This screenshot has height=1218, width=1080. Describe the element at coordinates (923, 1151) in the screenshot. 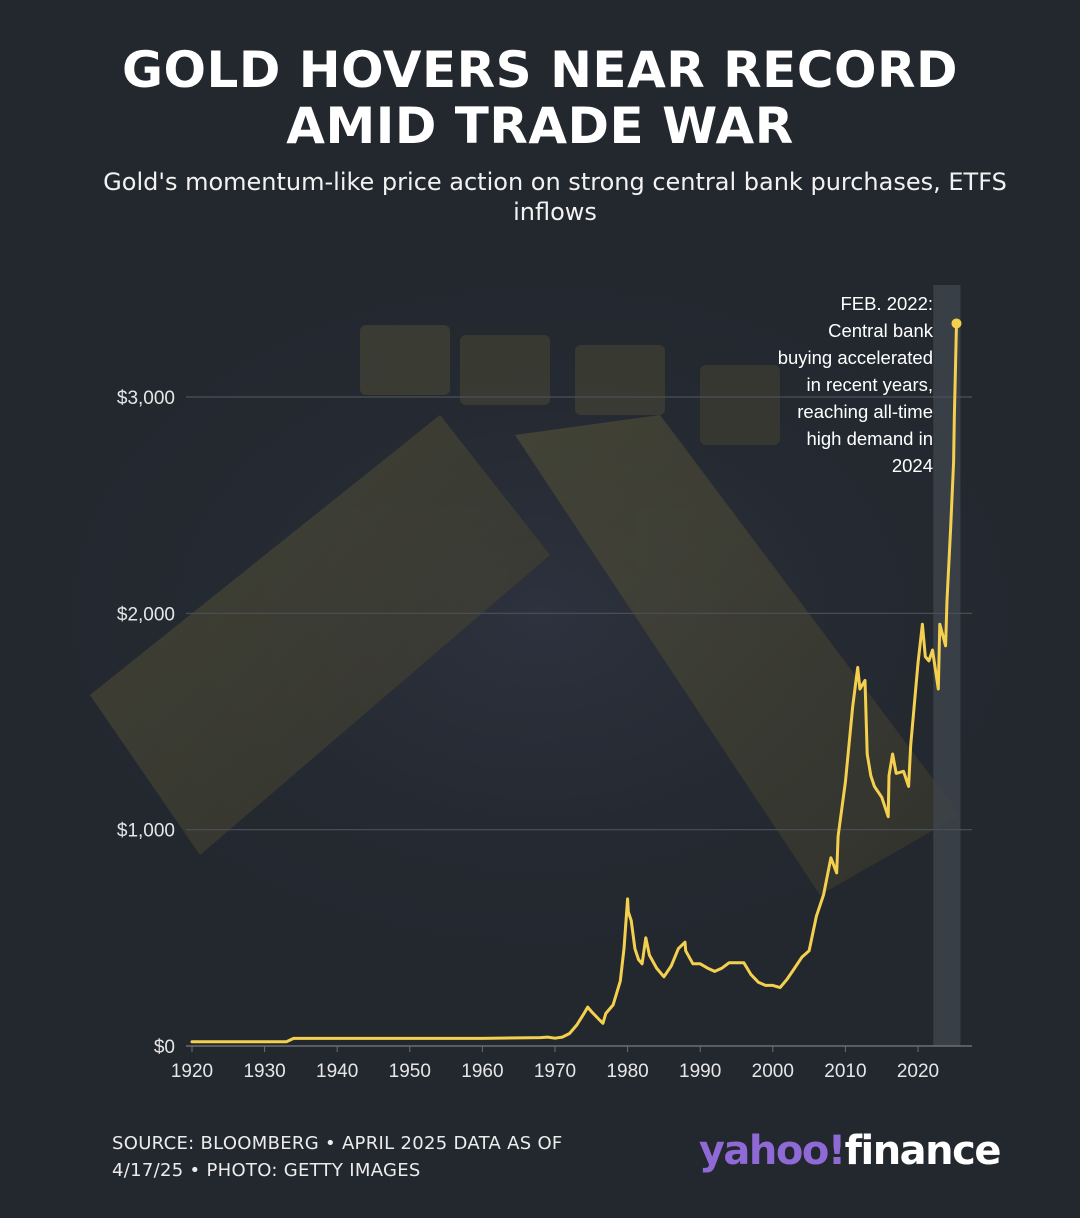

I see `logo-finance: finance` at that location.